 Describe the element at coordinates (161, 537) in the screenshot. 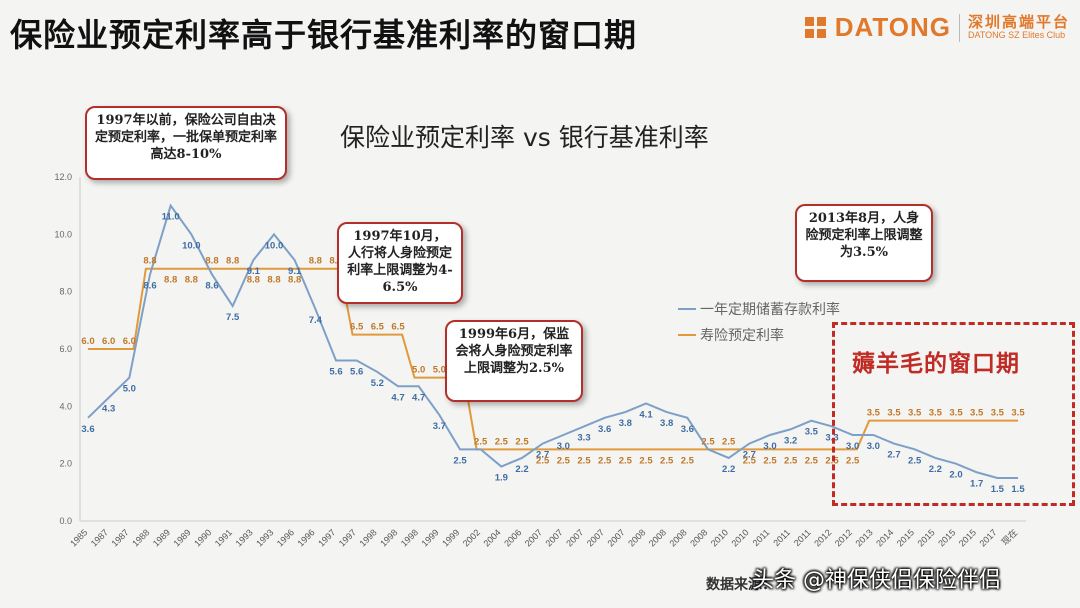

I see `x-tick-label: 1989` at that location.